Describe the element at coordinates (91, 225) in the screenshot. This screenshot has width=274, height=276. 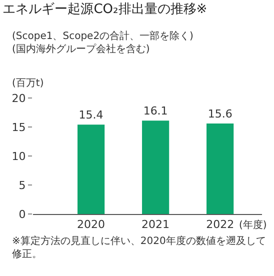
I see `x-tick-label: 2020` at that location.